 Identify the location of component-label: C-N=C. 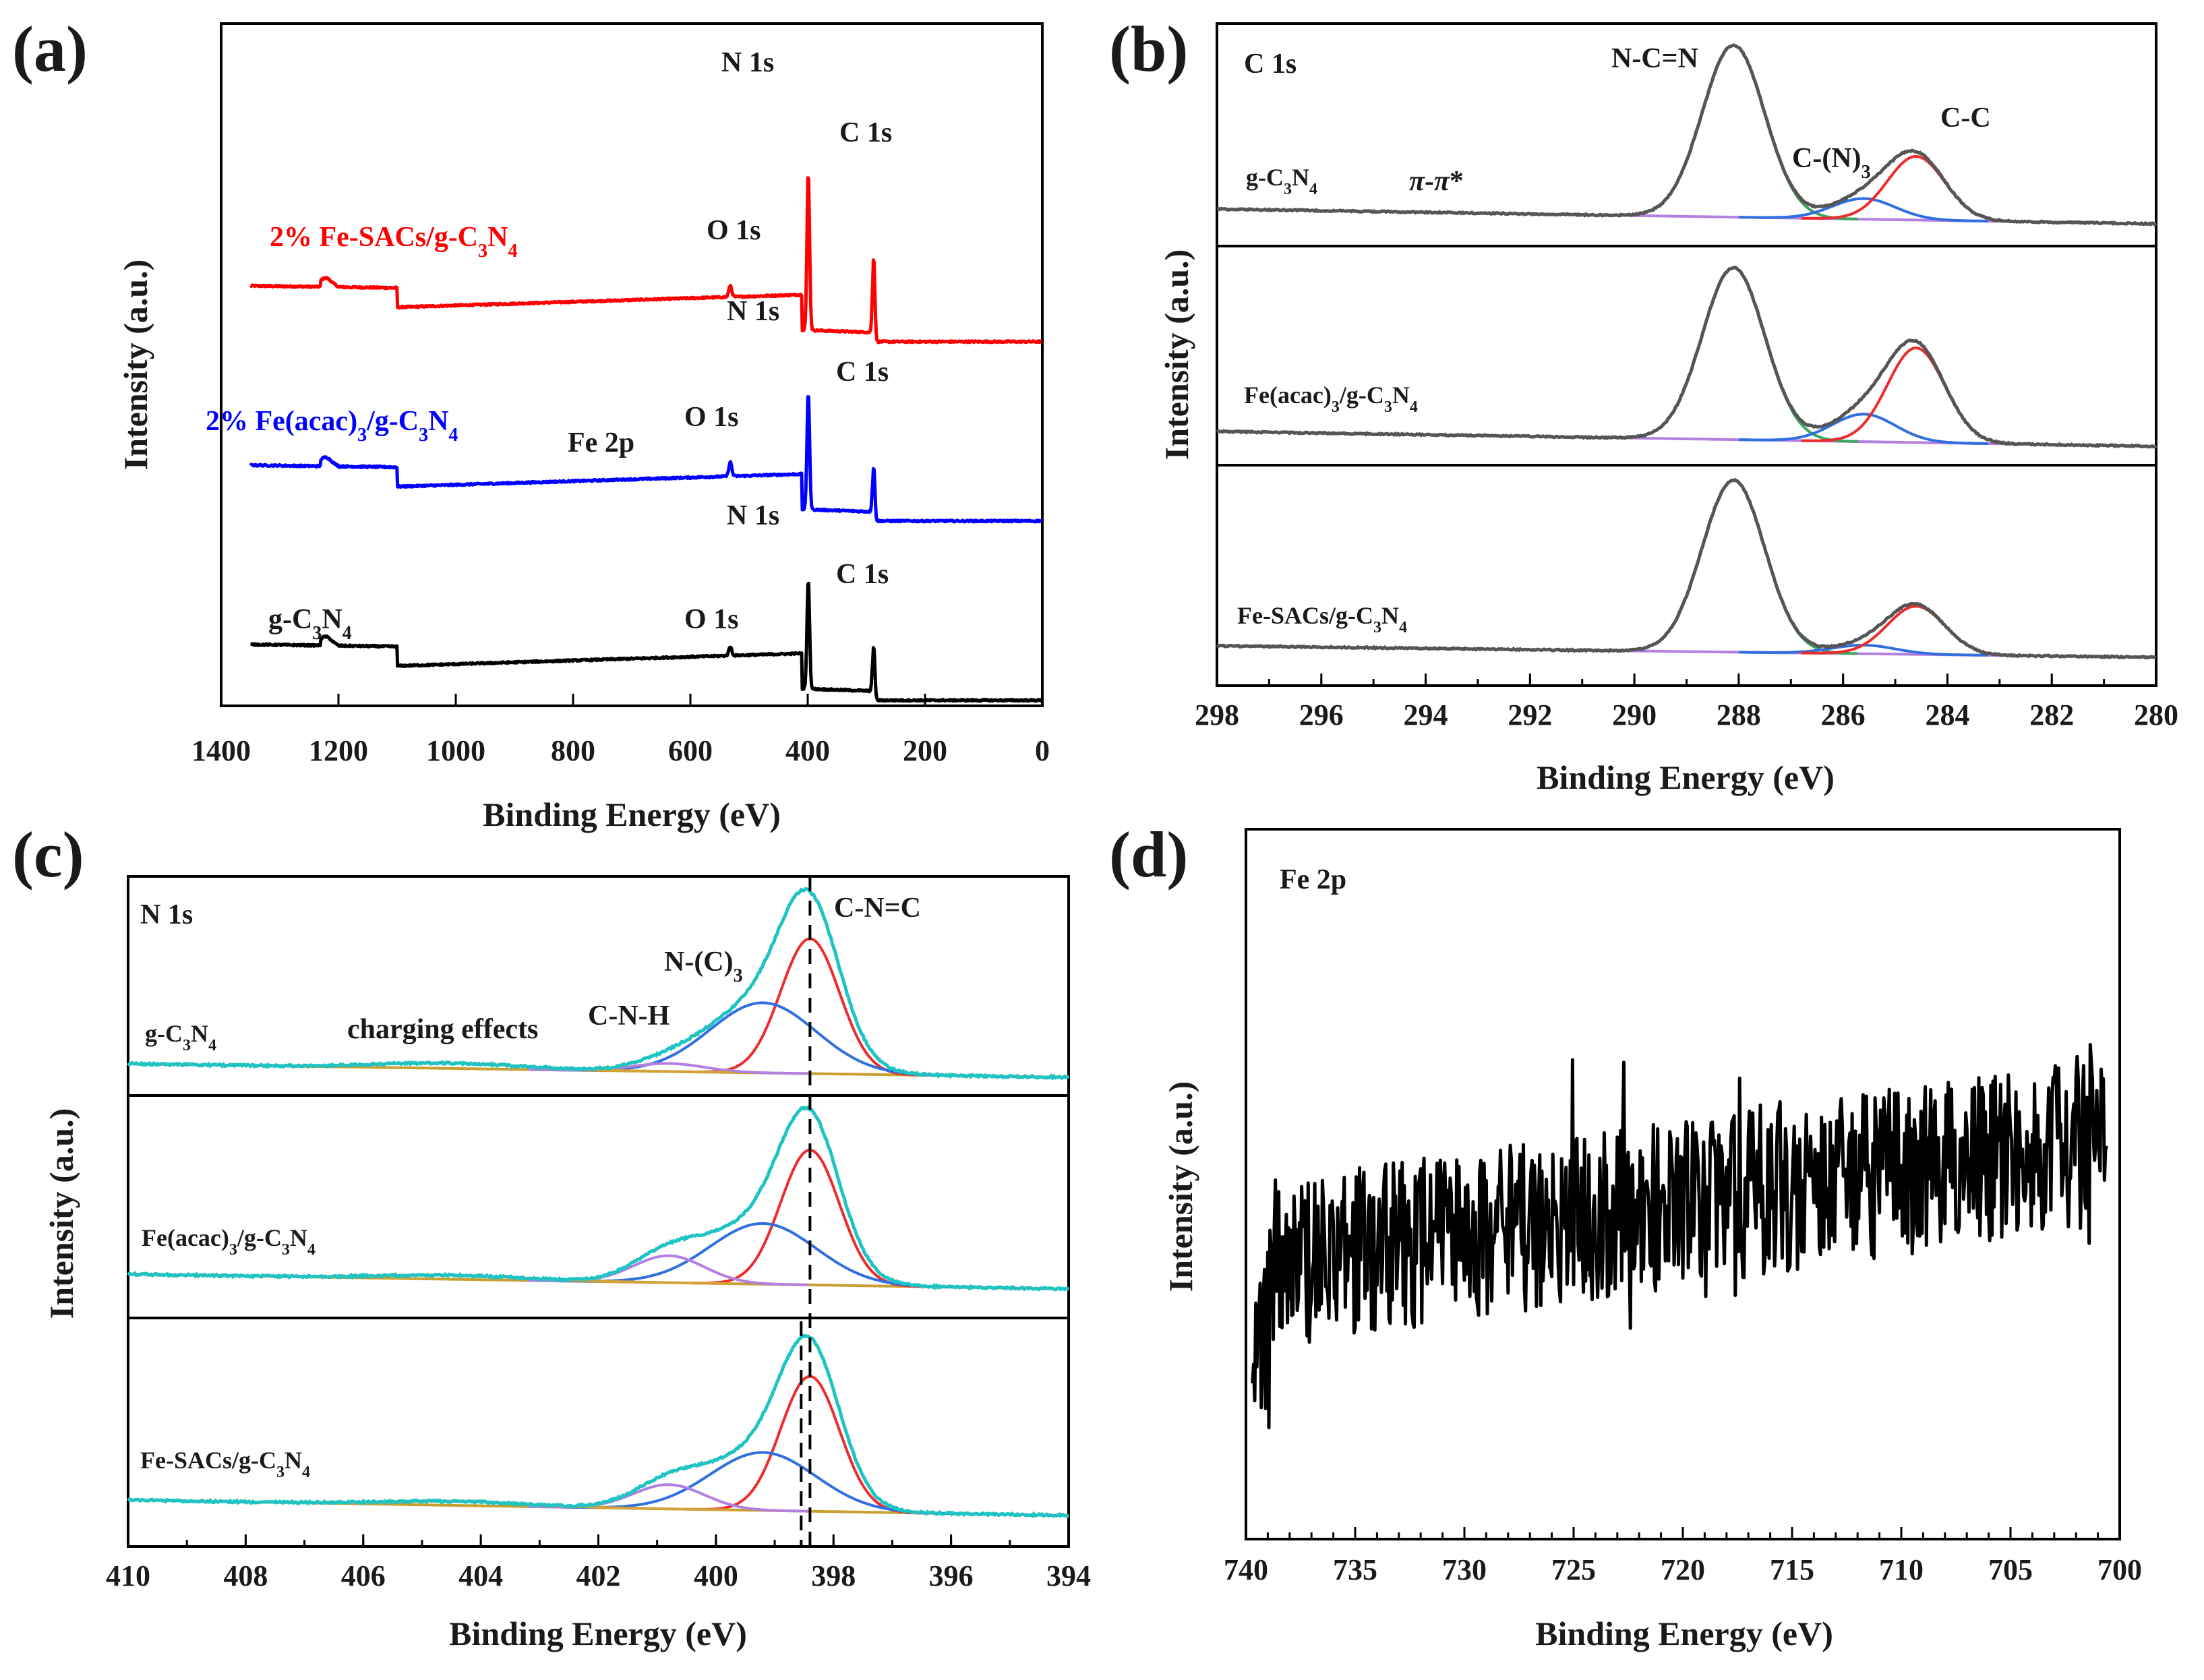
(878, 908).